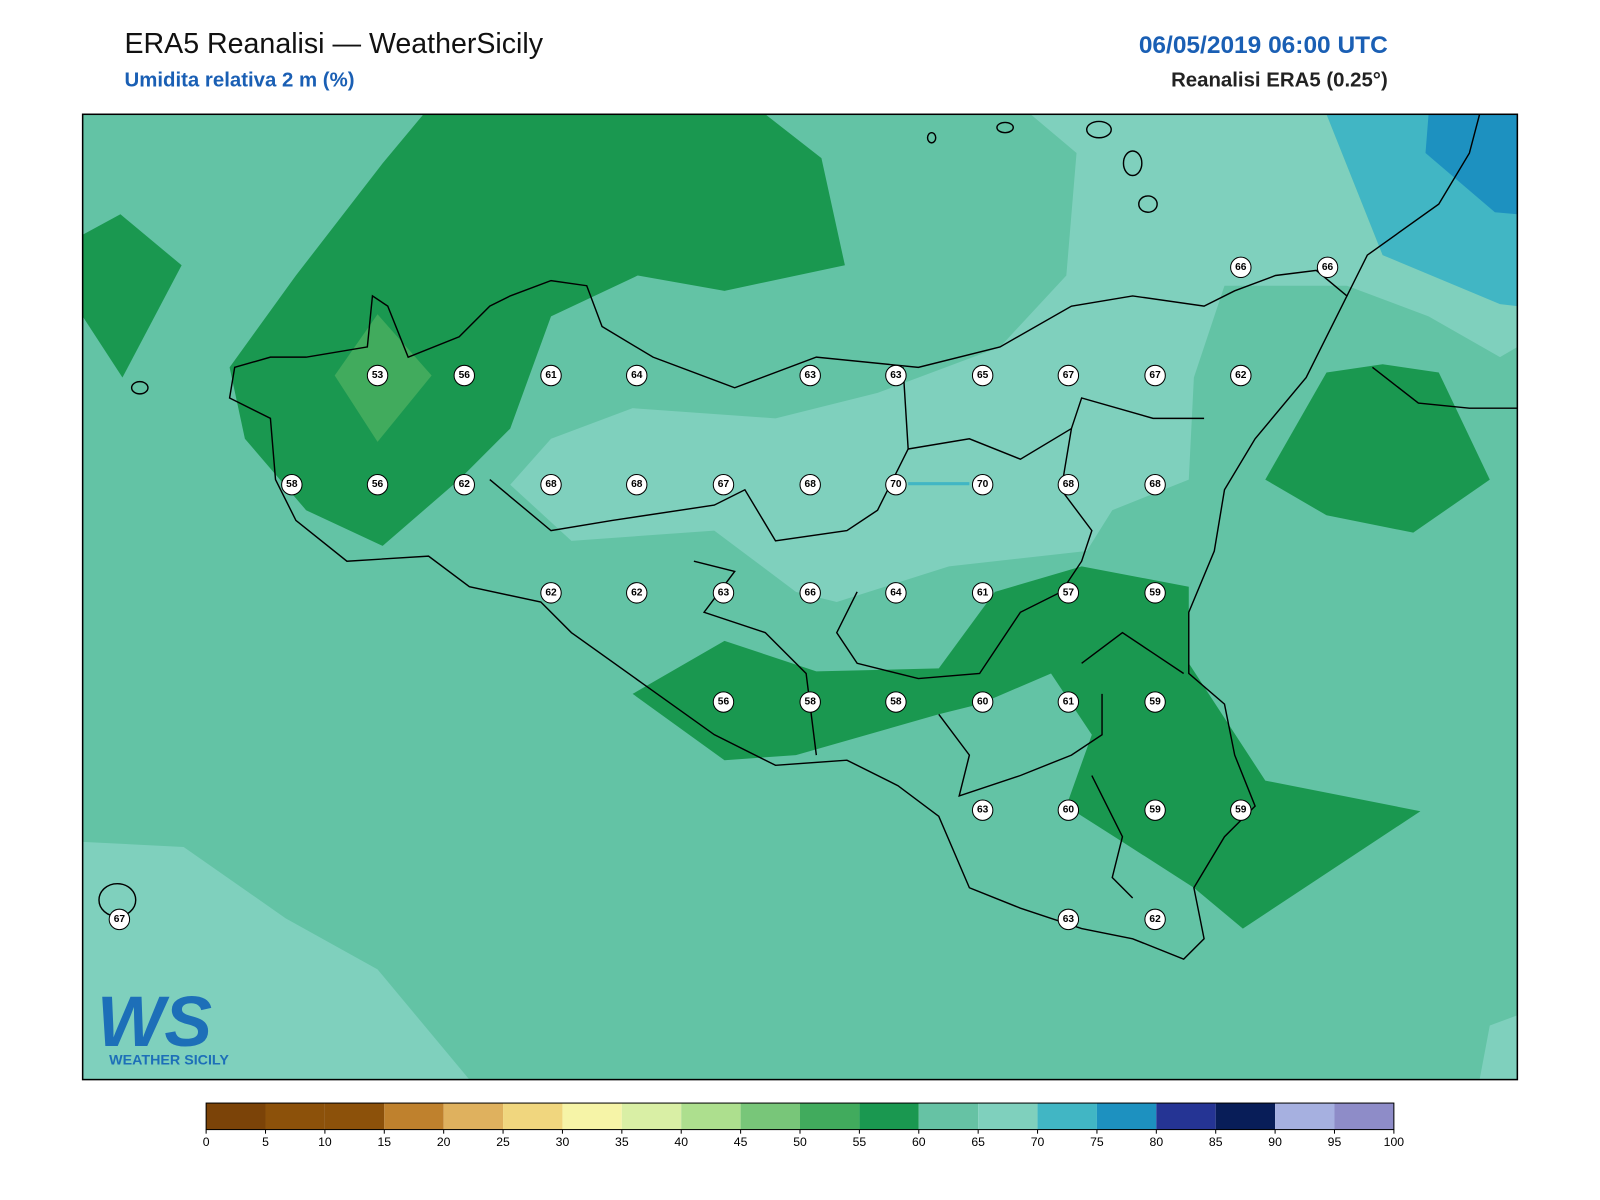  I want to click on station-value: 59, so click(1155, 592).